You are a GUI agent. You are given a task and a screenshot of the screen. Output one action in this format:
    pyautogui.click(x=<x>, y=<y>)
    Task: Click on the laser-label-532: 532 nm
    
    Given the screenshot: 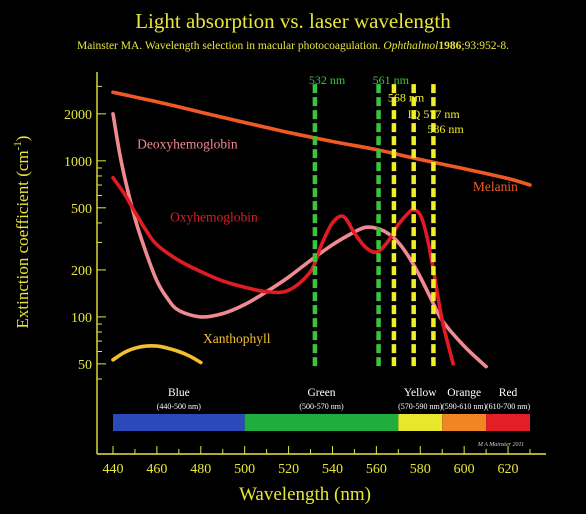 What is the action you would take?
    pyautogui.click(x=327, y=80)
    